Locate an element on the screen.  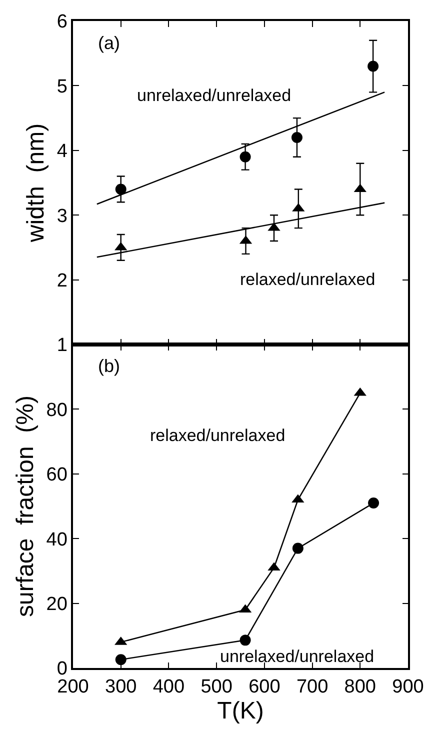
y-tick-label: 20 is located at coordinates (57, 604).